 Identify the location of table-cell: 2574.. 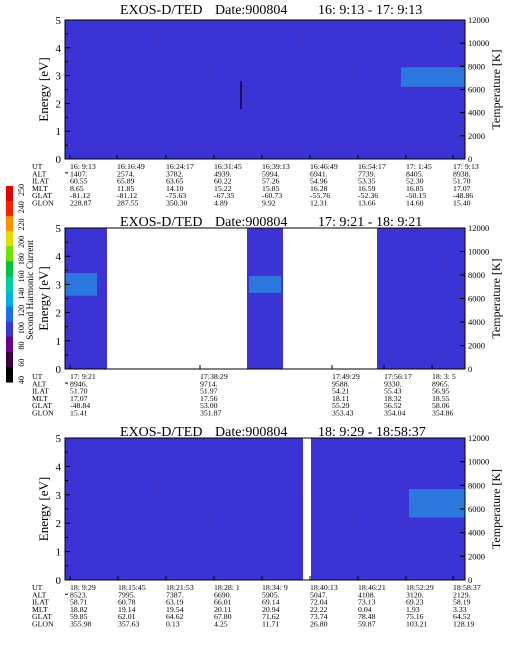
(126, 173).